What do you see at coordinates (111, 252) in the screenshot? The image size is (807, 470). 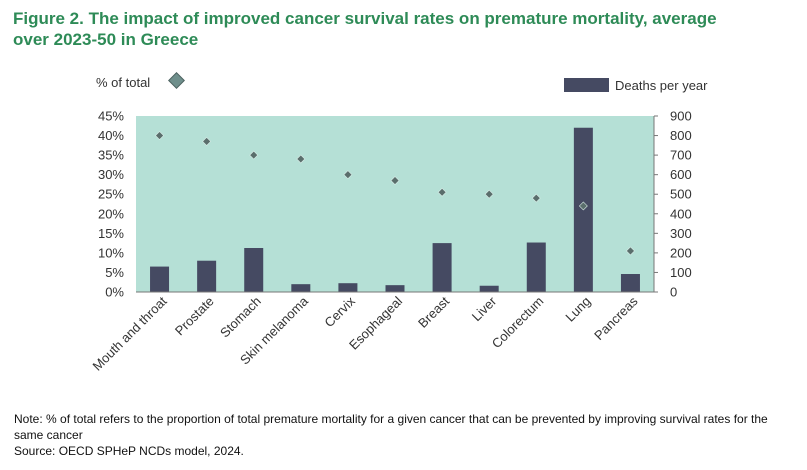 I see `left-tick-label: 10%` at bounding box center [111, 252].